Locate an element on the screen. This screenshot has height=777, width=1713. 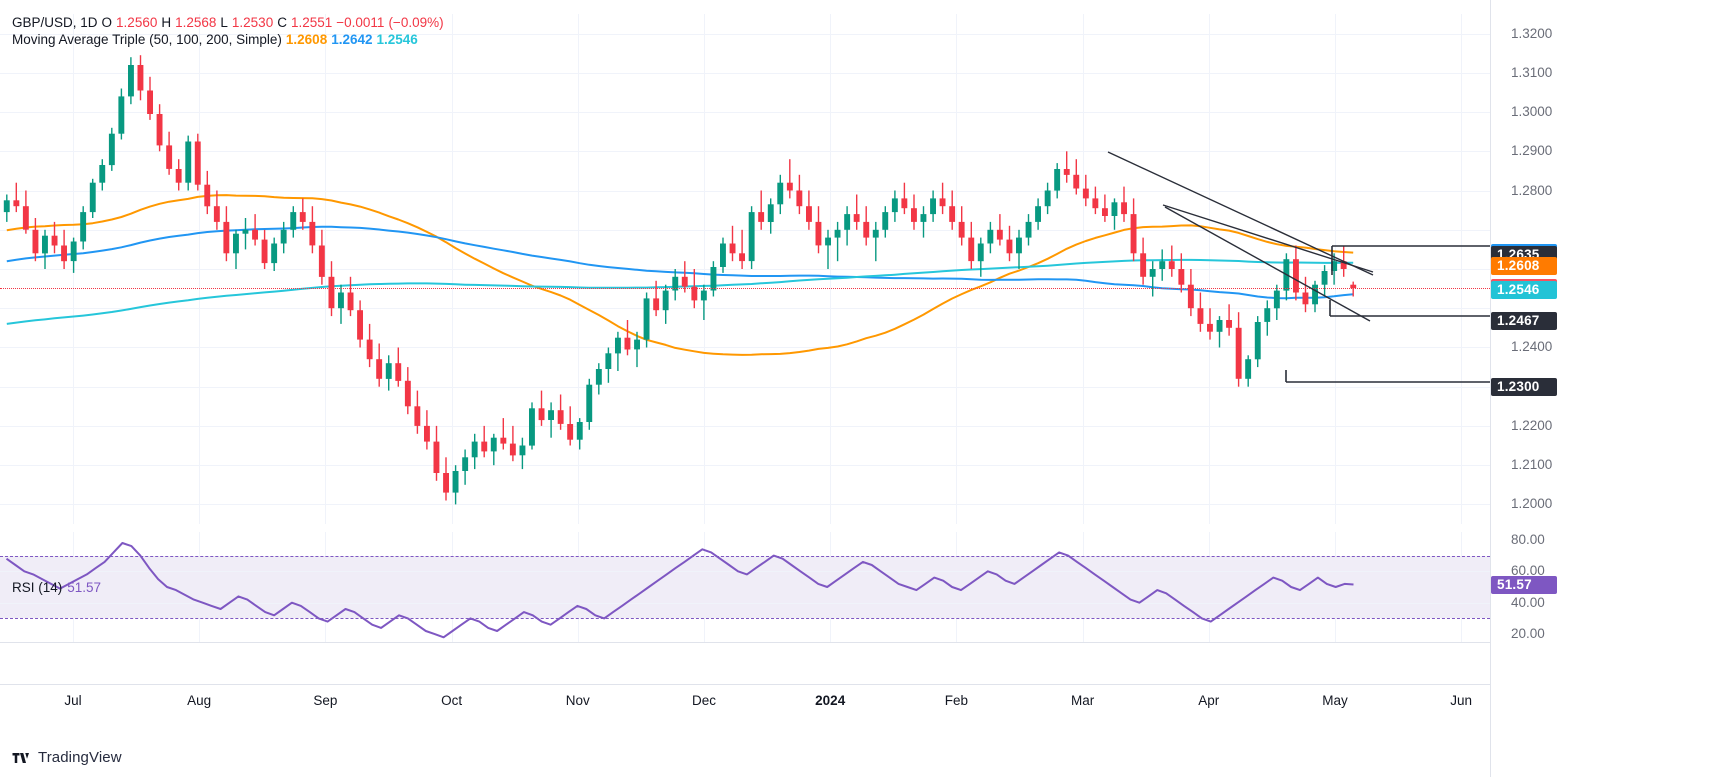
lower-descending-trendline is located at coordinates (1267, 264).